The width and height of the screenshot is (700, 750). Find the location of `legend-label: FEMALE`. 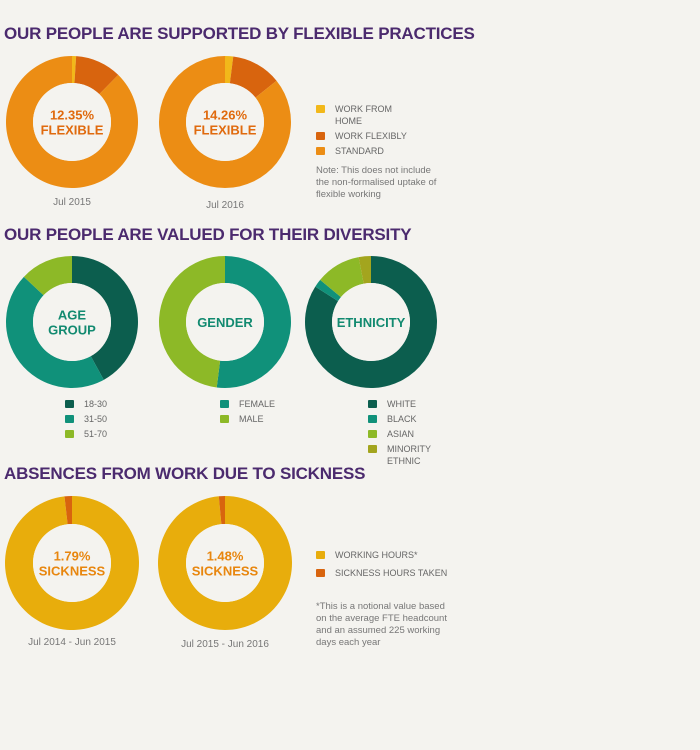

legend-label: FEMALE is located at coordinates (257, 404).